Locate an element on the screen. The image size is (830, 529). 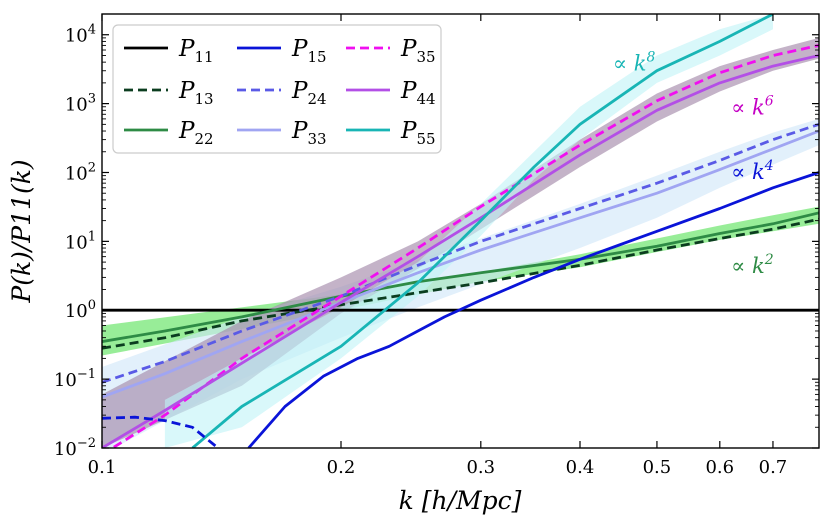
legend-label-p24: P24 is located at coordinates (309, 93).